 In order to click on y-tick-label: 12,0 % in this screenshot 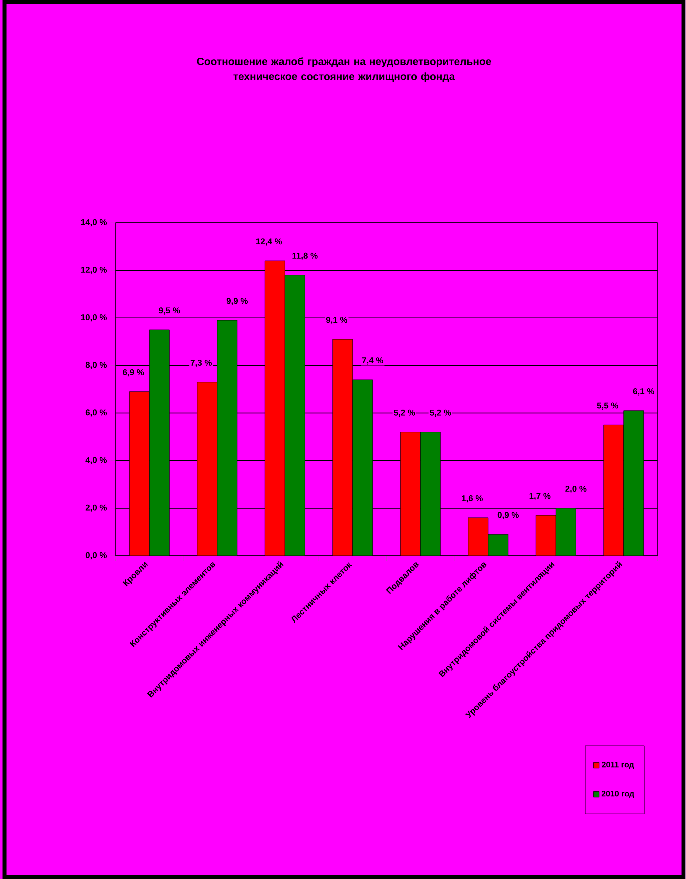, I will do `click(95, 270)`.